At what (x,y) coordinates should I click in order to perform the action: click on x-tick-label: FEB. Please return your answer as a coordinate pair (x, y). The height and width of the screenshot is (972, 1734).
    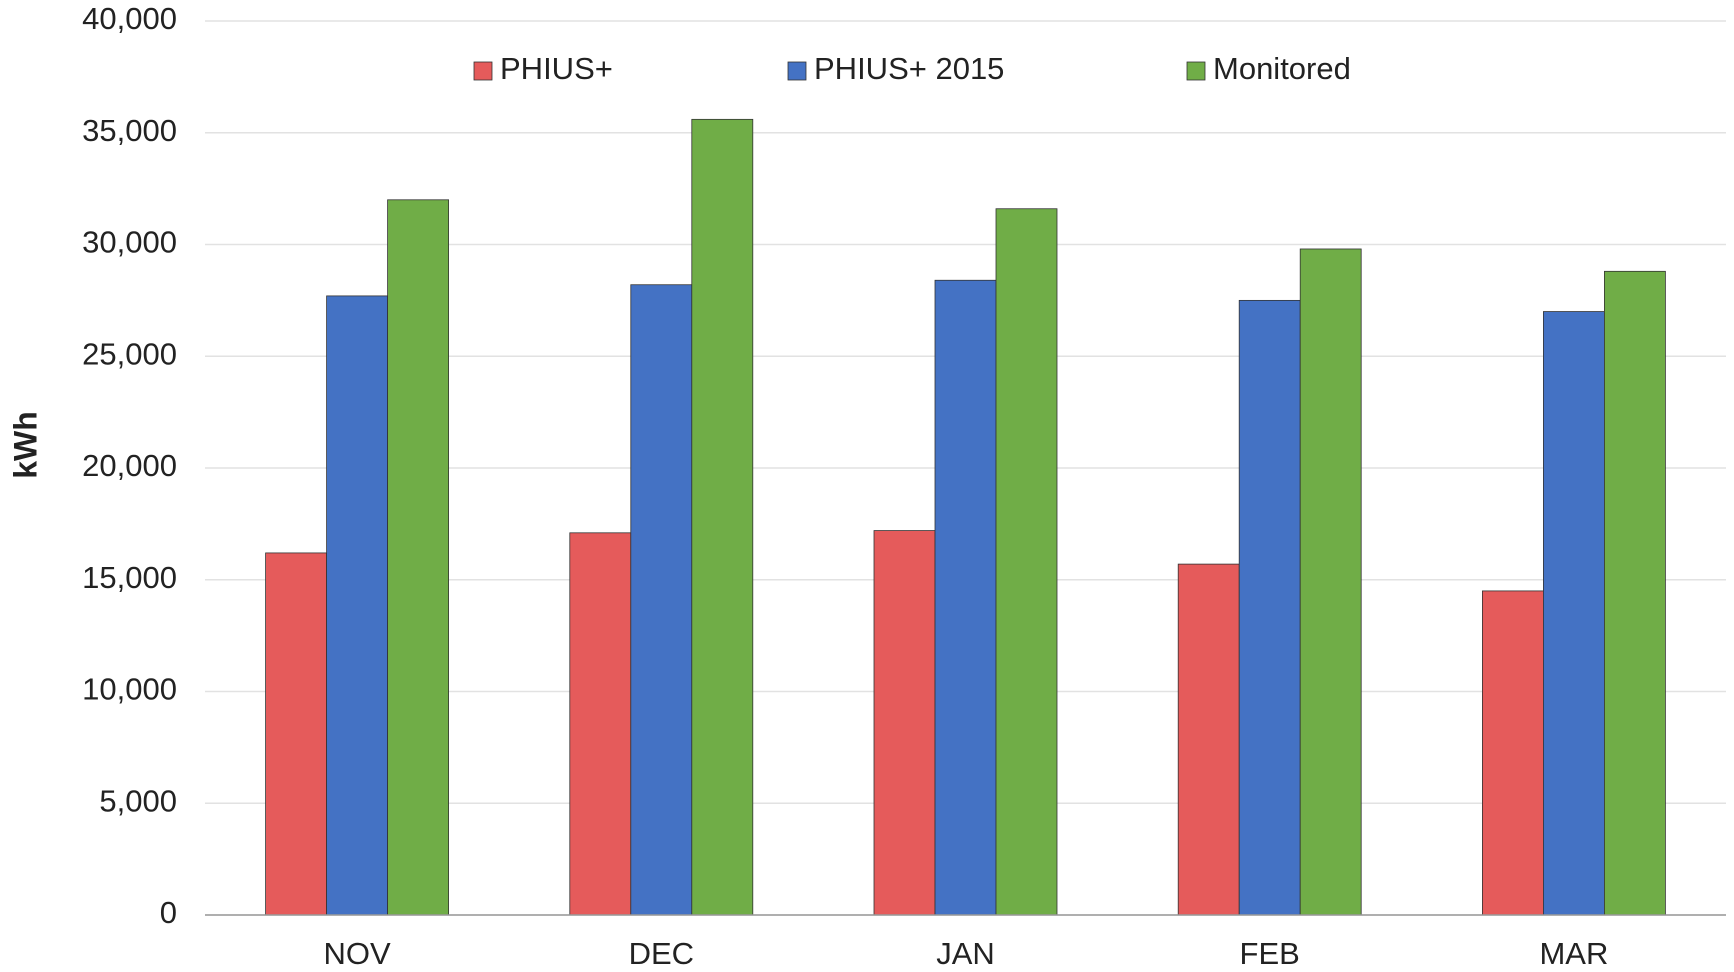
    Looking at the image, I should click on (1270, 953).